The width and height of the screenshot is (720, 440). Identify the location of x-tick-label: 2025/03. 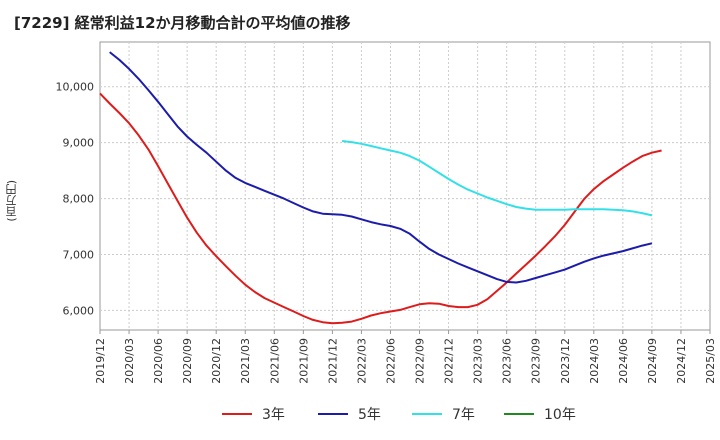
(710, 361).